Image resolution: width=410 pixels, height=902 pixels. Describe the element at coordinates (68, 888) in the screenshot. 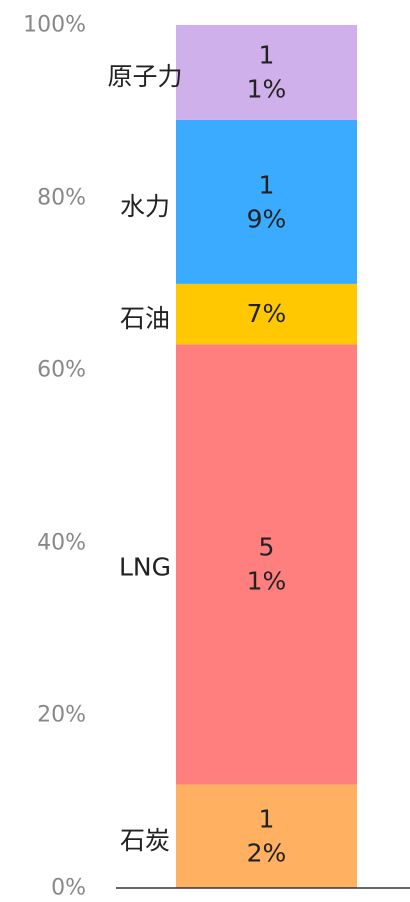

I see `y-tick-label: 0%` at that location.